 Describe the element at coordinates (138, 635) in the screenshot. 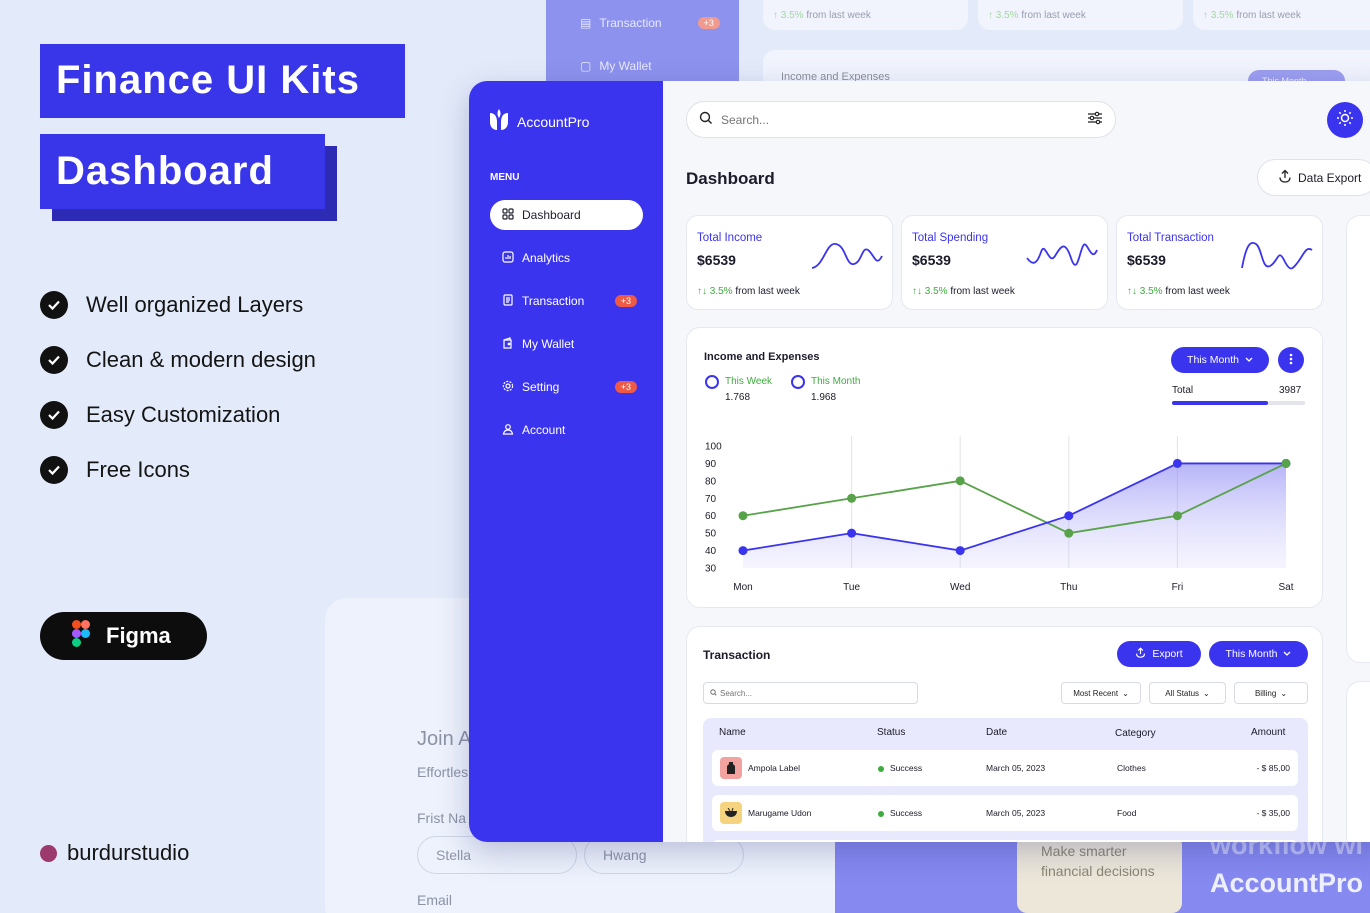

I see `figma-label: Figma` at that location.